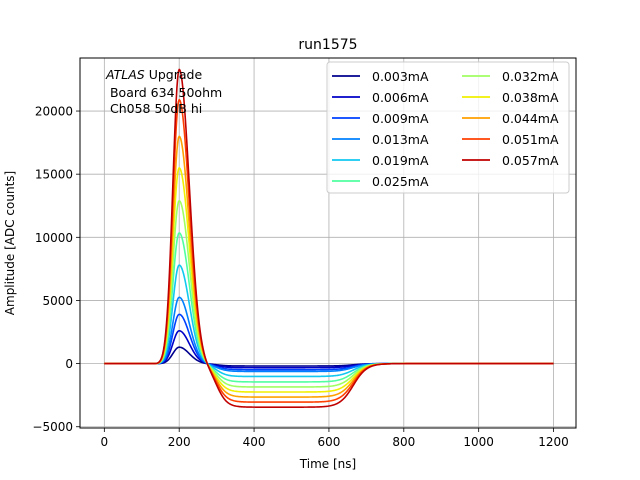 This screenshot has width=640, height=480. Describe the element at coordinates (530, 118) in the screenshot. I see `legend-label: 0.044mA` at that location.